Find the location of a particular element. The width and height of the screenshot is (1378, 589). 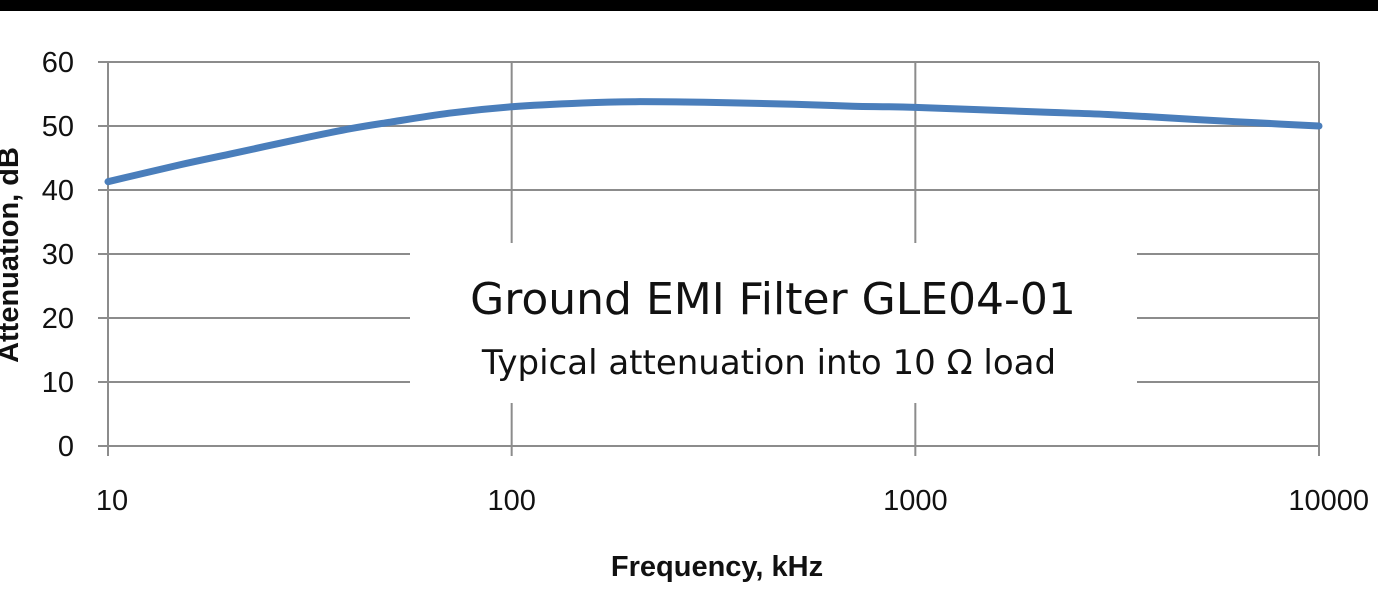

series-layer is located at coordinates (713, 142).